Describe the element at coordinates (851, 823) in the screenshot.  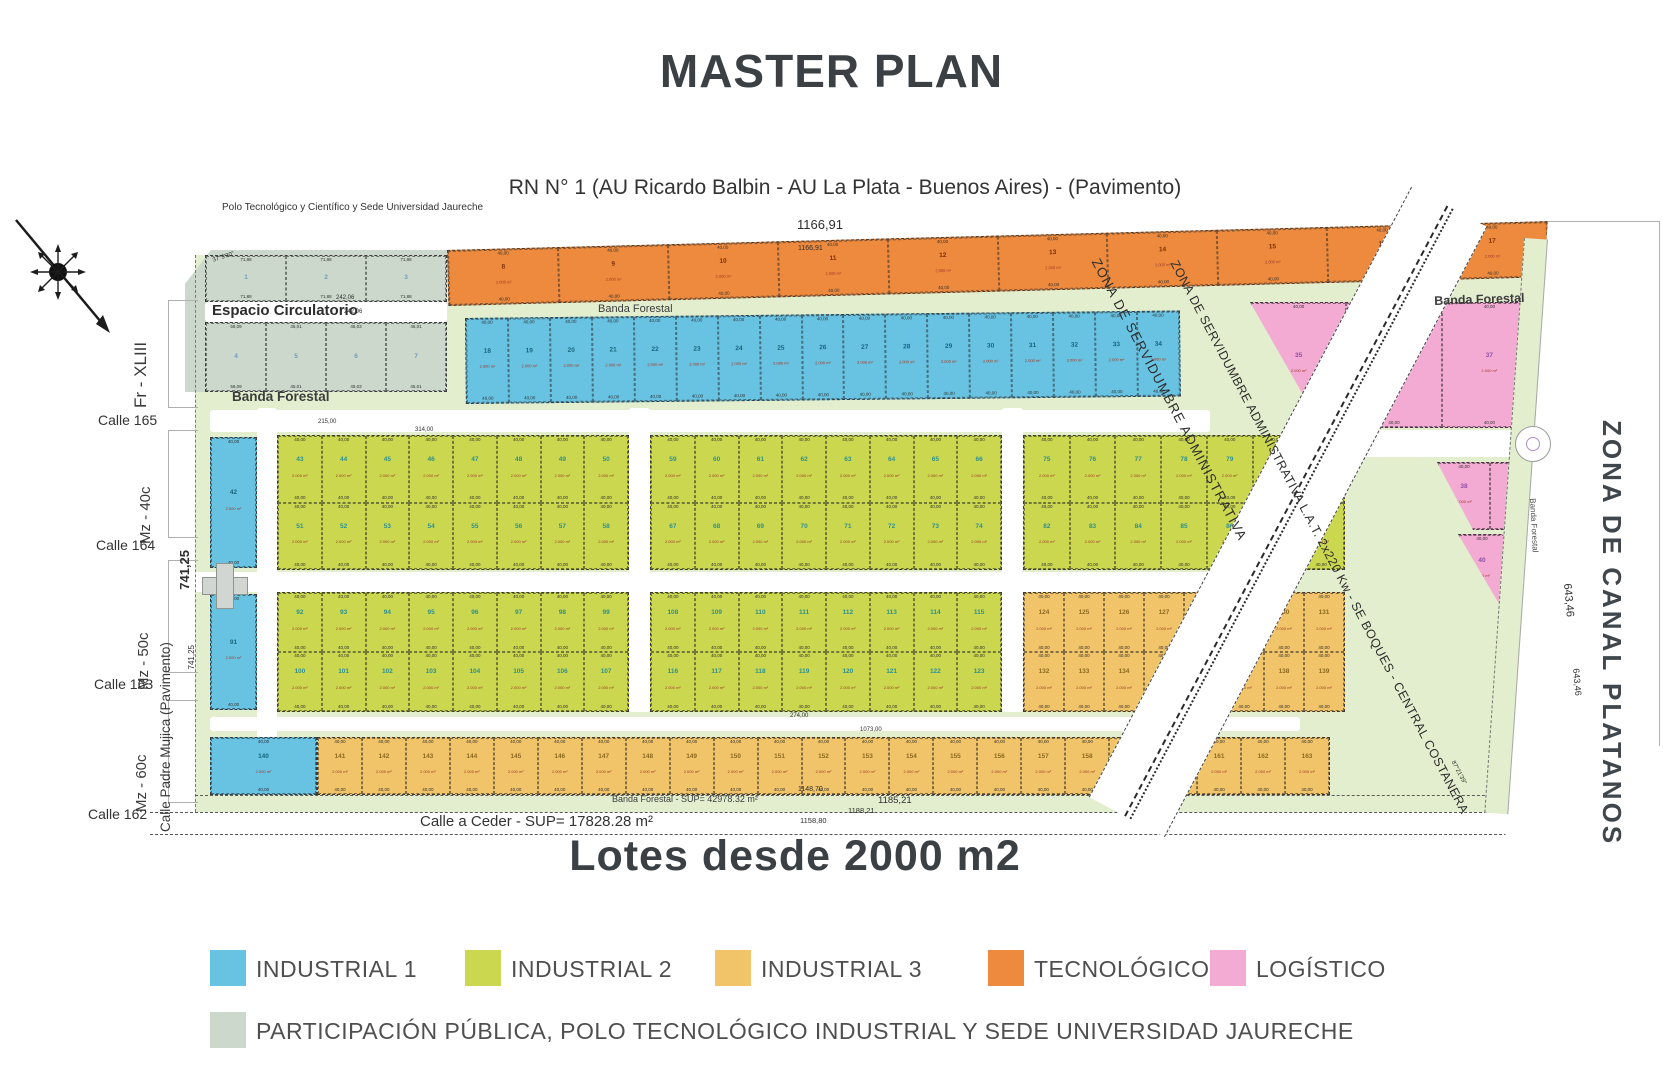
I see `calle-a-ceder-strip` at that location.